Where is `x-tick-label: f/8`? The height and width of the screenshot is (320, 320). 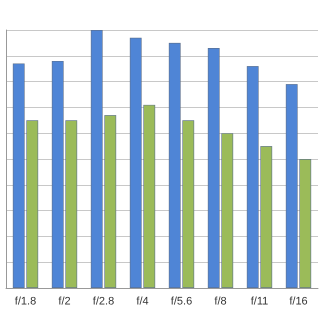
x-tick-label: f/8 is located at coordinates (220, 302).